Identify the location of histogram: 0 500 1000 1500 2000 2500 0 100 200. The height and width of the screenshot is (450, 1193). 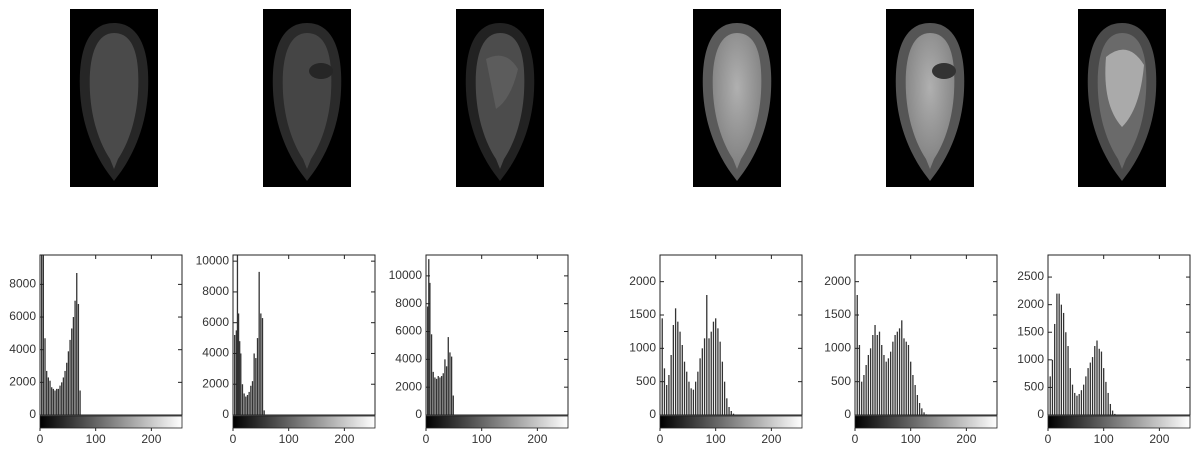
(1104, 350).